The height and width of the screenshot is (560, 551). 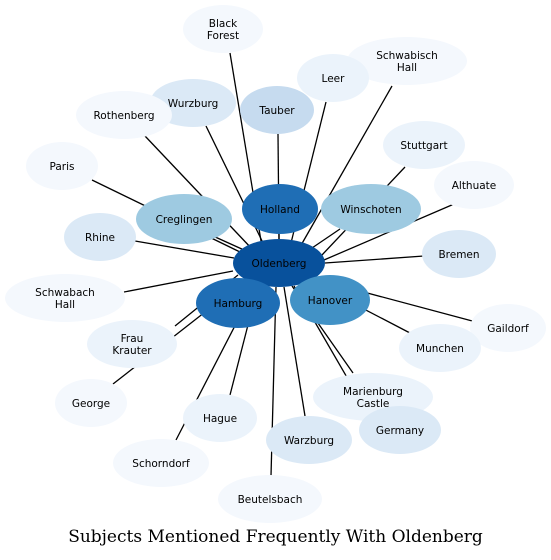 I want to click on node-tauber-label: Tauber, so click(x=276, y=111).